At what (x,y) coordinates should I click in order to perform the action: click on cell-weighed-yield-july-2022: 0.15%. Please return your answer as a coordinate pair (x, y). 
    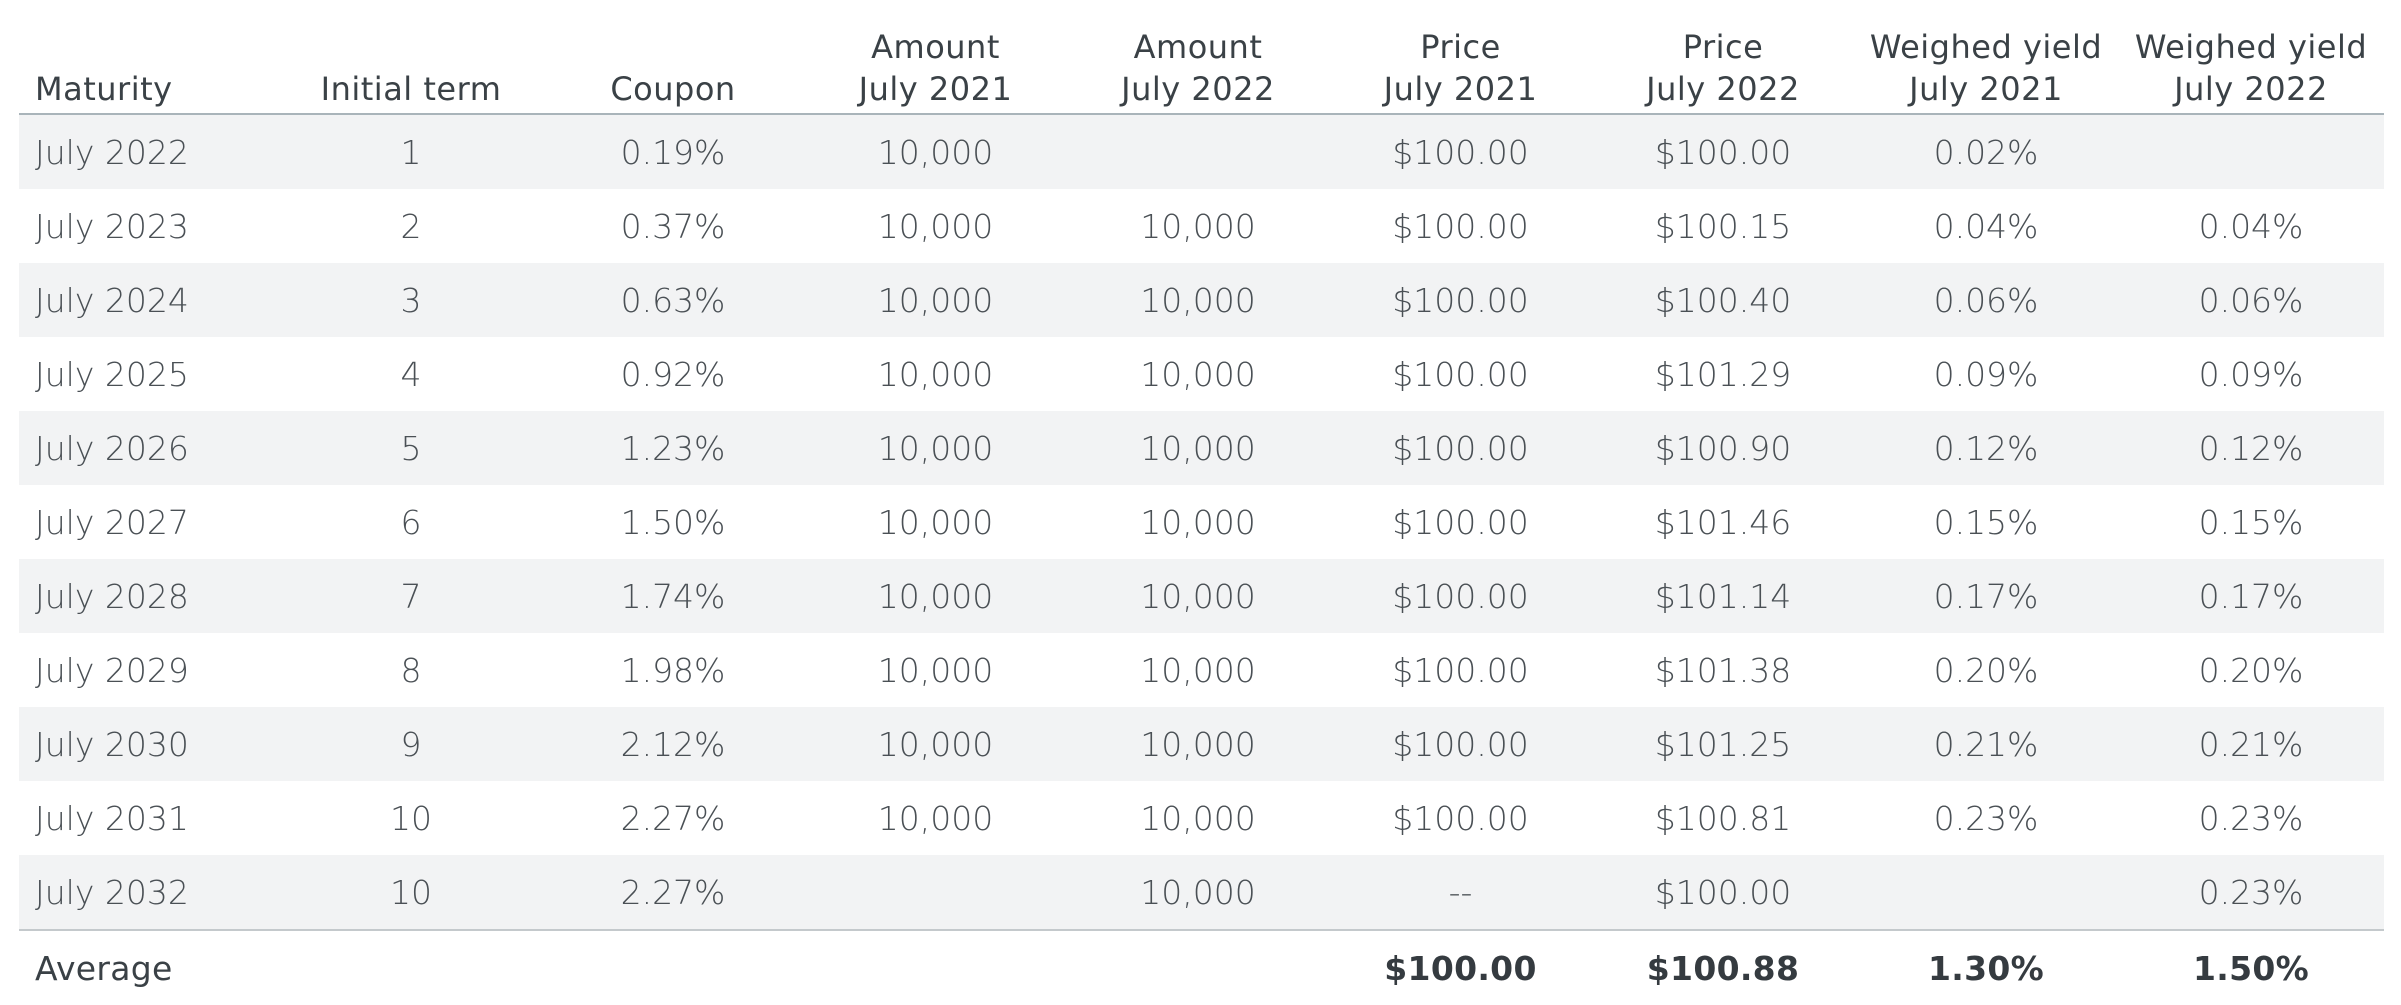
    Looking at the image, I should click on (2251, 522).